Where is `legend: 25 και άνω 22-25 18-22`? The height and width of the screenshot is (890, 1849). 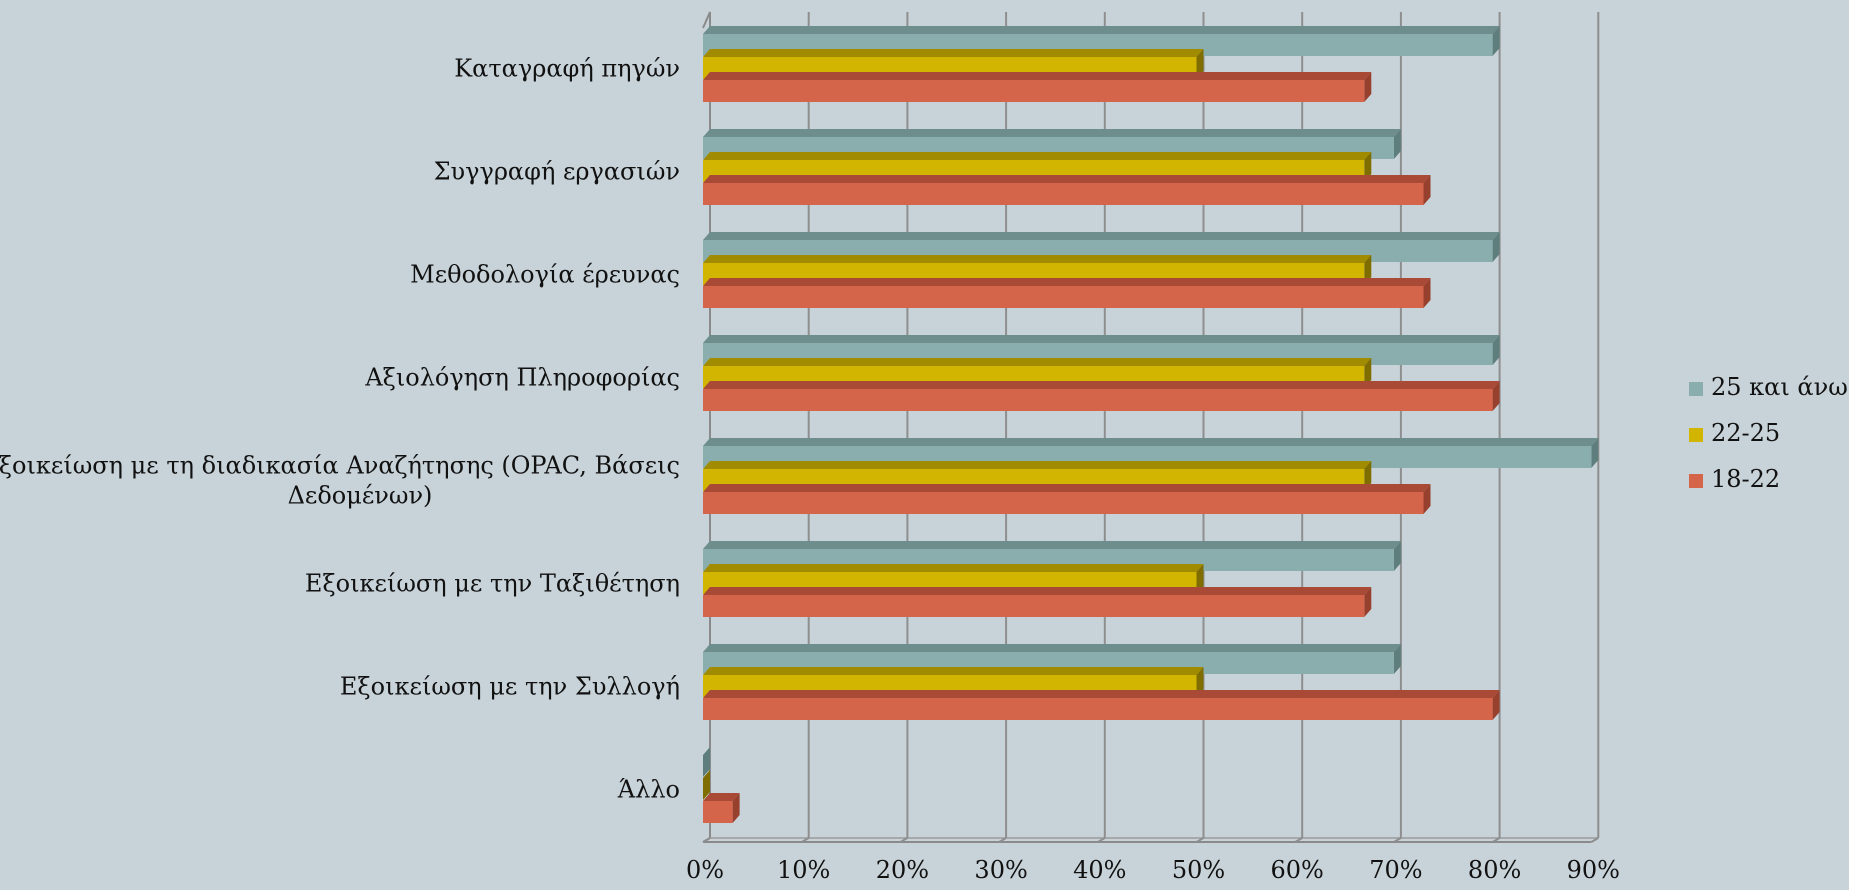 legend: 25 και άνω 22-25 18-22 is located at coordinates (1768, 433).